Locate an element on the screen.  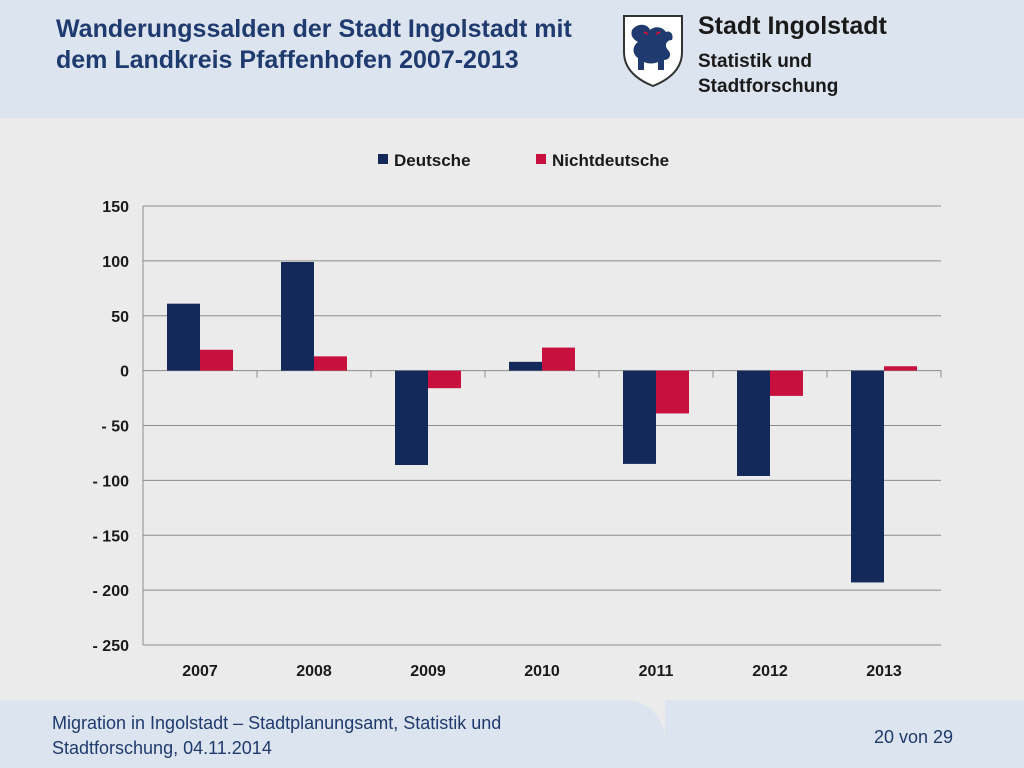
y-tick-label: - 250 is located at coordinates (111, 646).